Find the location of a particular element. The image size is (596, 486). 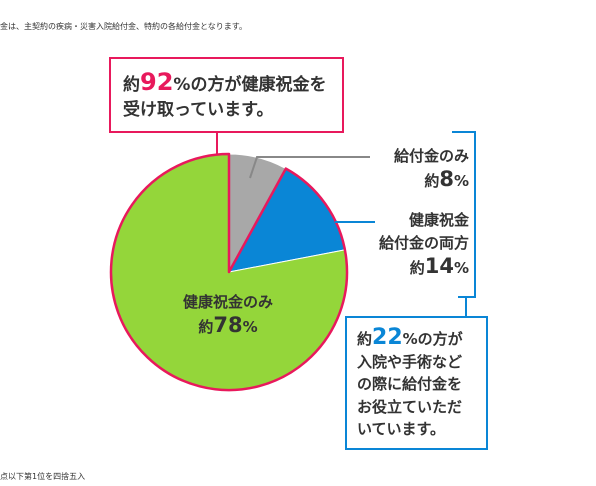

slice-value-blue: 14 is located at coordinates (439, 266).